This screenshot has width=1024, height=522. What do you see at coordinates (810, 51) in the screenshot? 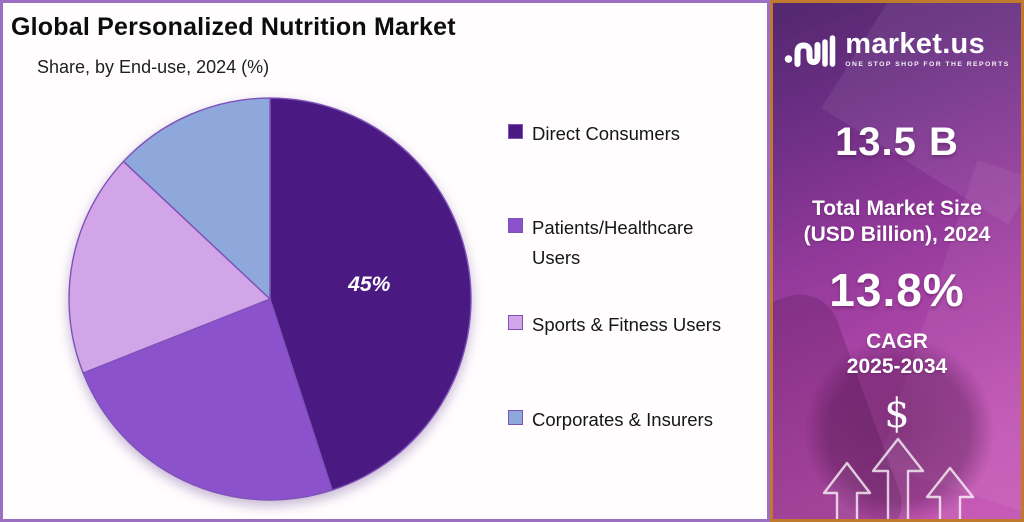
I see `market-us-logo-icon` at bounding box center [810, 51].